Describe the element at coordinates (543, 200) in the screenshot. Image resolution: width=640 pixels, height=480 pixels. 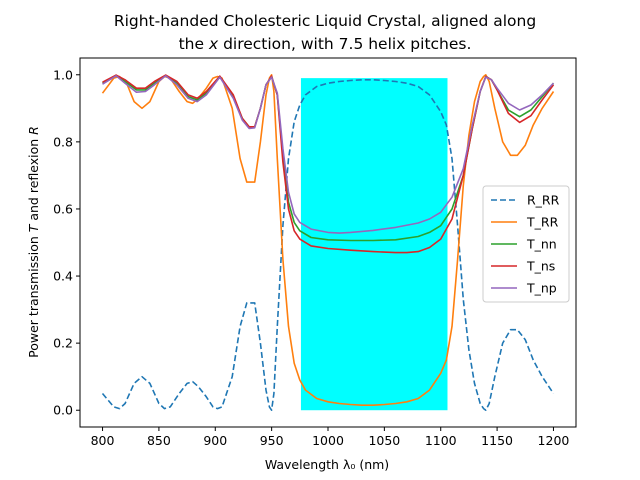
I see `legend-label-r-rr: R_RR` at that location.